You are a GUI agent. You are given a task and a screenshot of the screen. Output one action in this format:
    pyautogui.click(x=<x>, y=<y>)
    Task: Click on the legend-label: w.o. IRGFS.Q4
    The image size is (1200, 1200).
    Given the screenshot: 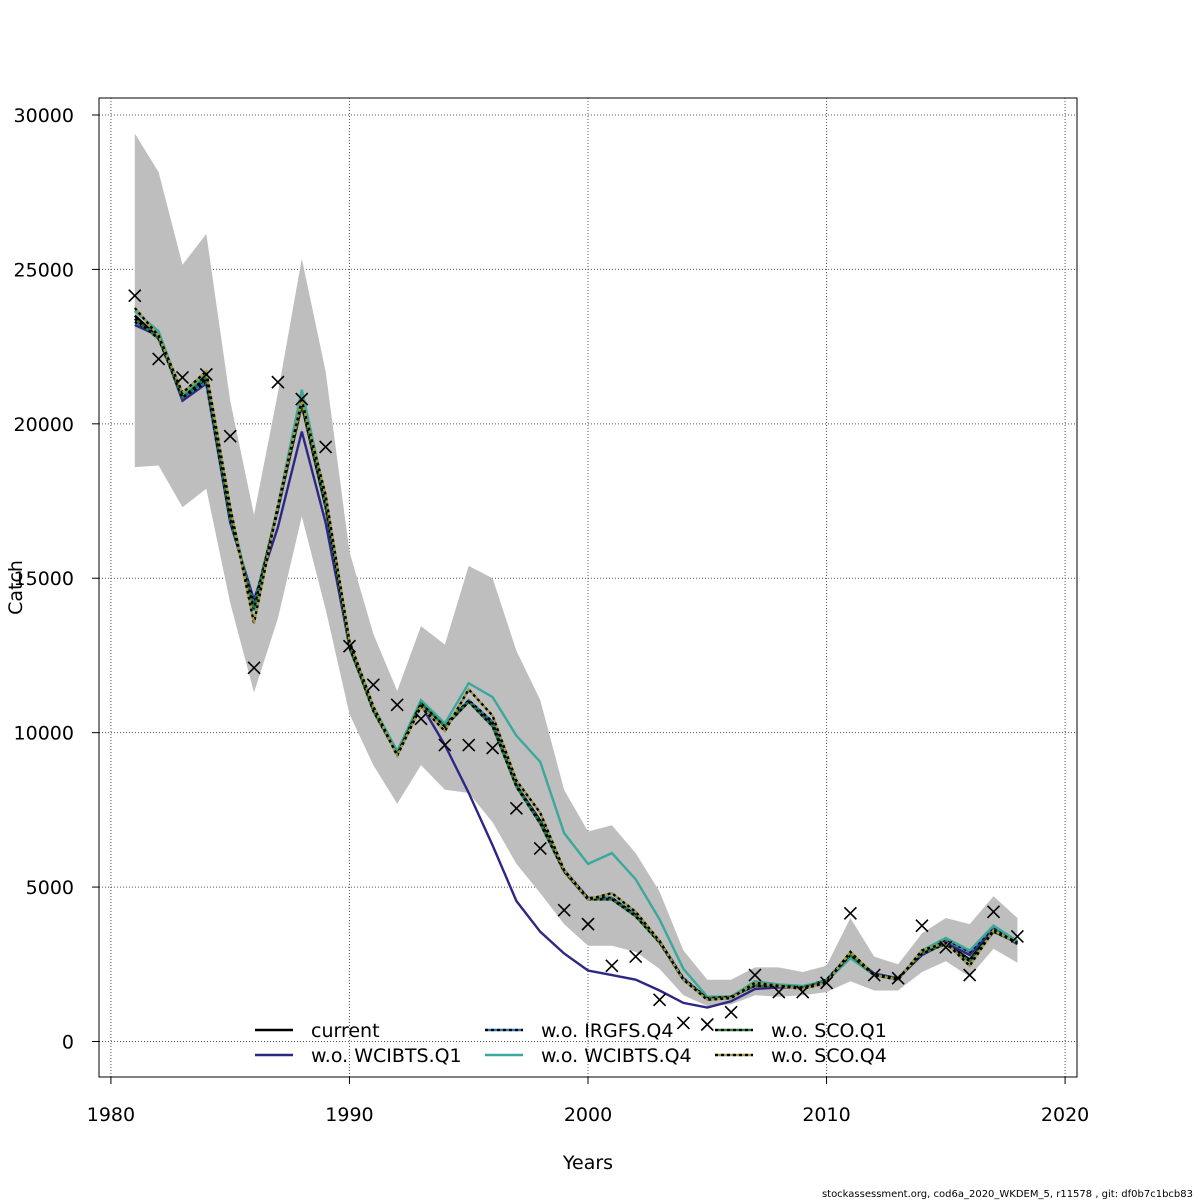 What is the action you would take?
    pyautogui.click(x=607, y=1031)
    